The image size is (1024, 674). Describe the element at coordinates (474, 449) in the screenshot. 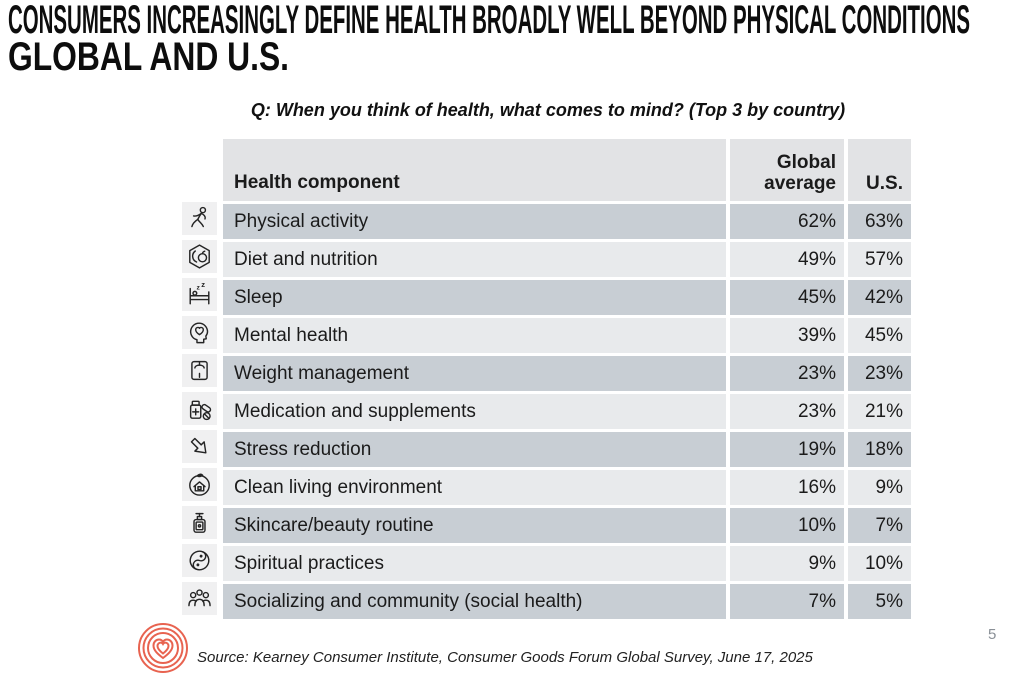

I see `health-component-cell: Stress reduction` at that location.